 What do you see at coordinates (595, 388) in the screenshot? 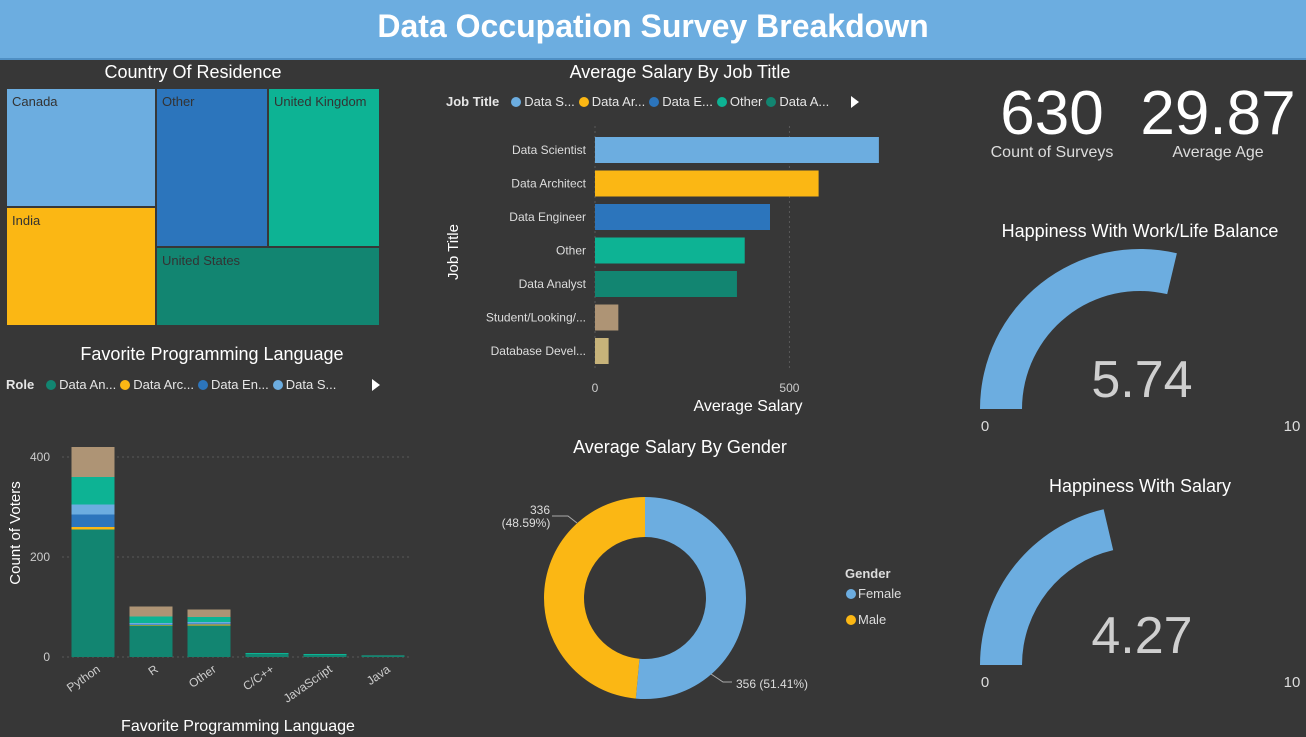
I see `x-tick-label: 0` at bounding box center [595, 388].